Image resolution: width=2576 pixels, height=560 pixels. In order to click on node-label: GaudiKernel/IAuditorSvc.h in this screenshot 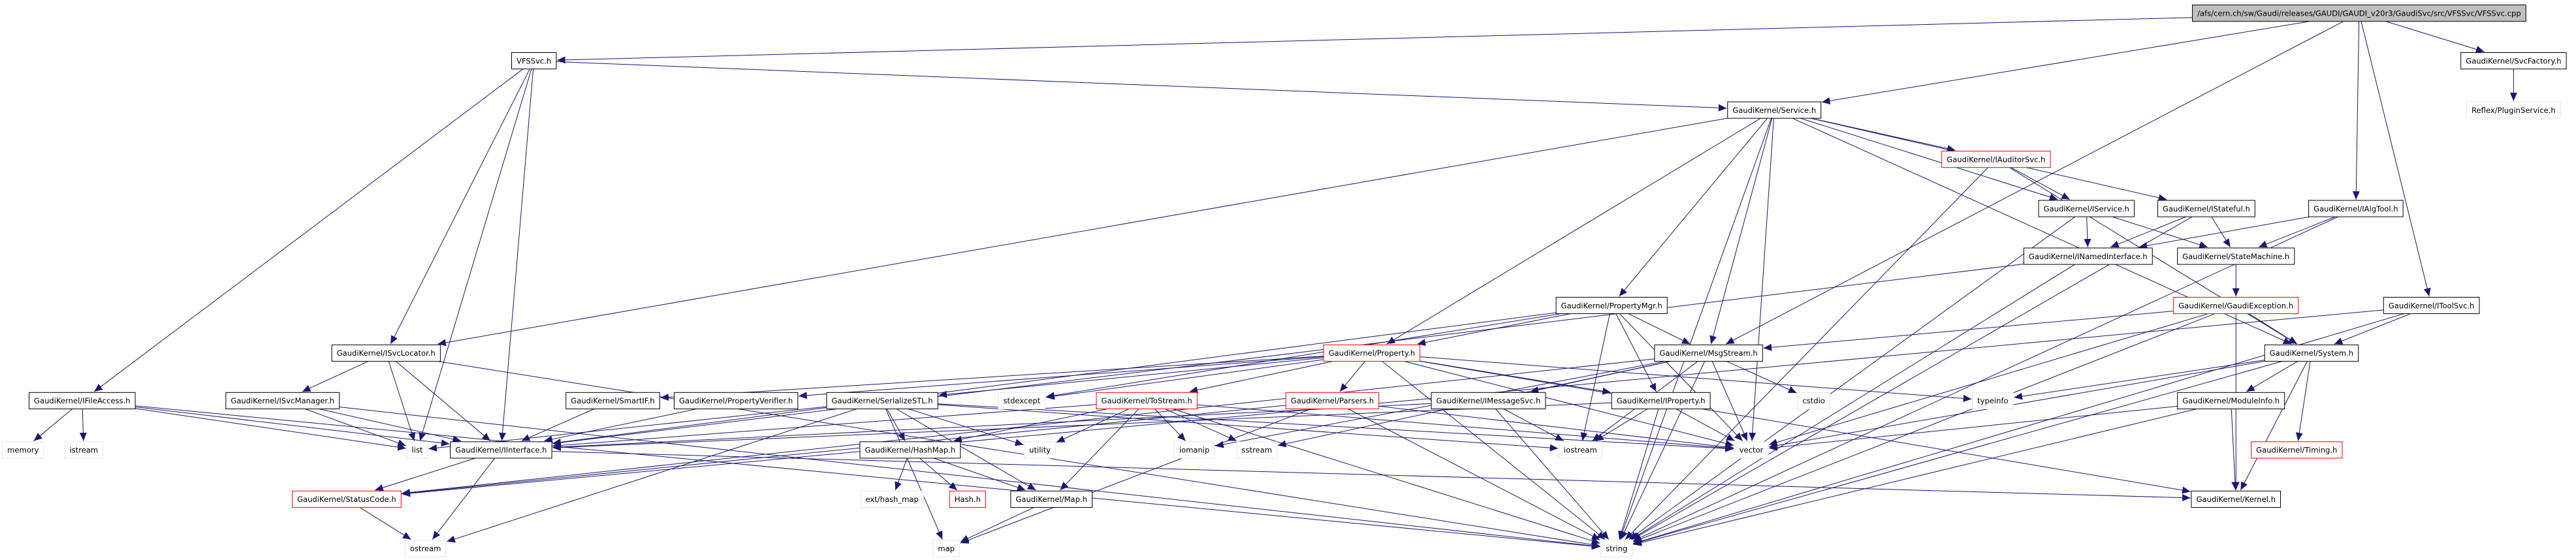, I will do `click(1996, 160)`.